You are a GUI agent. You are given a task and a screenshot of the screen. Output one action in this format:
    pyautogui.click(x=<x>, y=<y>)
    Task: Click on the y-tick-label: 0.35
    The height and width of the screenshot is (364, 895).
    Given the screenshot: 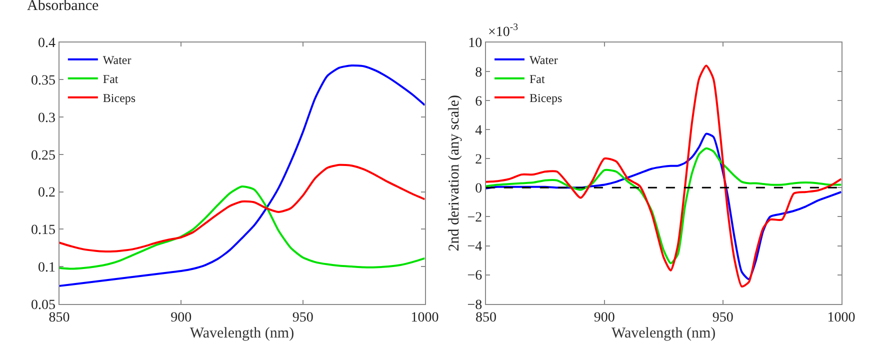 What is the action you would take?
    pyautogui.click(x=43, y=81)
    